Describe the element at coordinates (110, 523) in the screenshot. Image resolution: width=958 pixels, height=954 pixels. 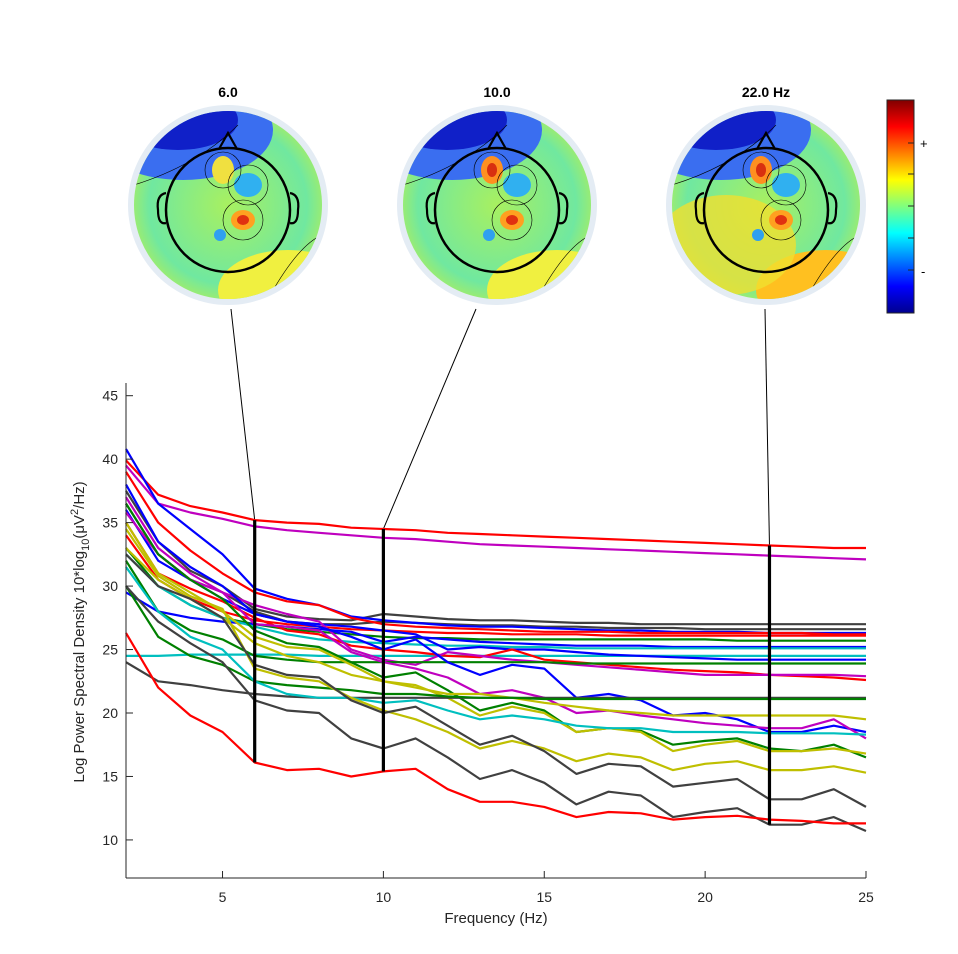
I see `y-tick-label: 35` at that location.